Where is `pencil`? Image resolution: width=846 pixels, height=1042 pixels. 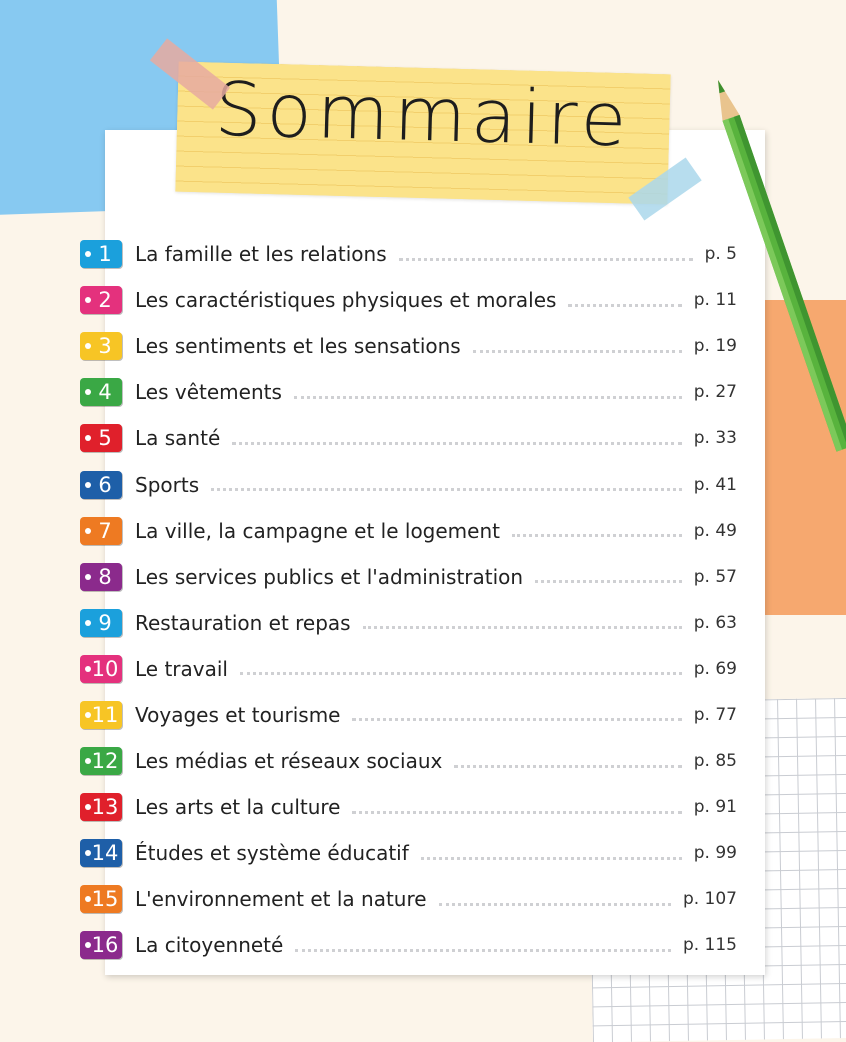 pencil is located at coordinates (782, 266).